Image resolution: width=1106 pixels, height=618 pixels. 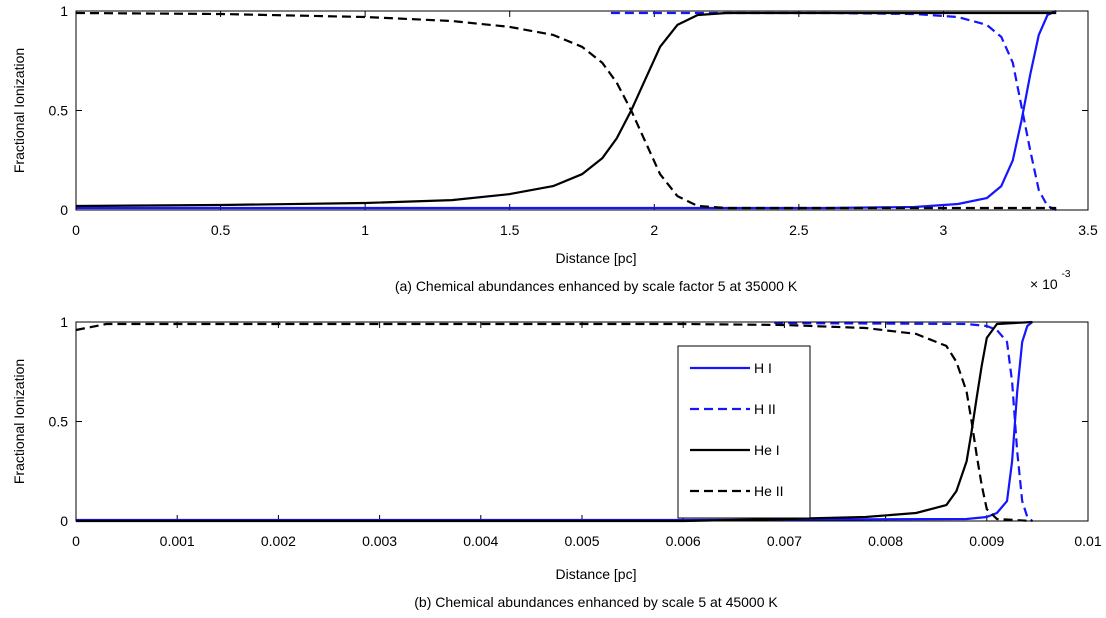 I want to click on legend-item-hi: H I, so click(x=731, y=368).